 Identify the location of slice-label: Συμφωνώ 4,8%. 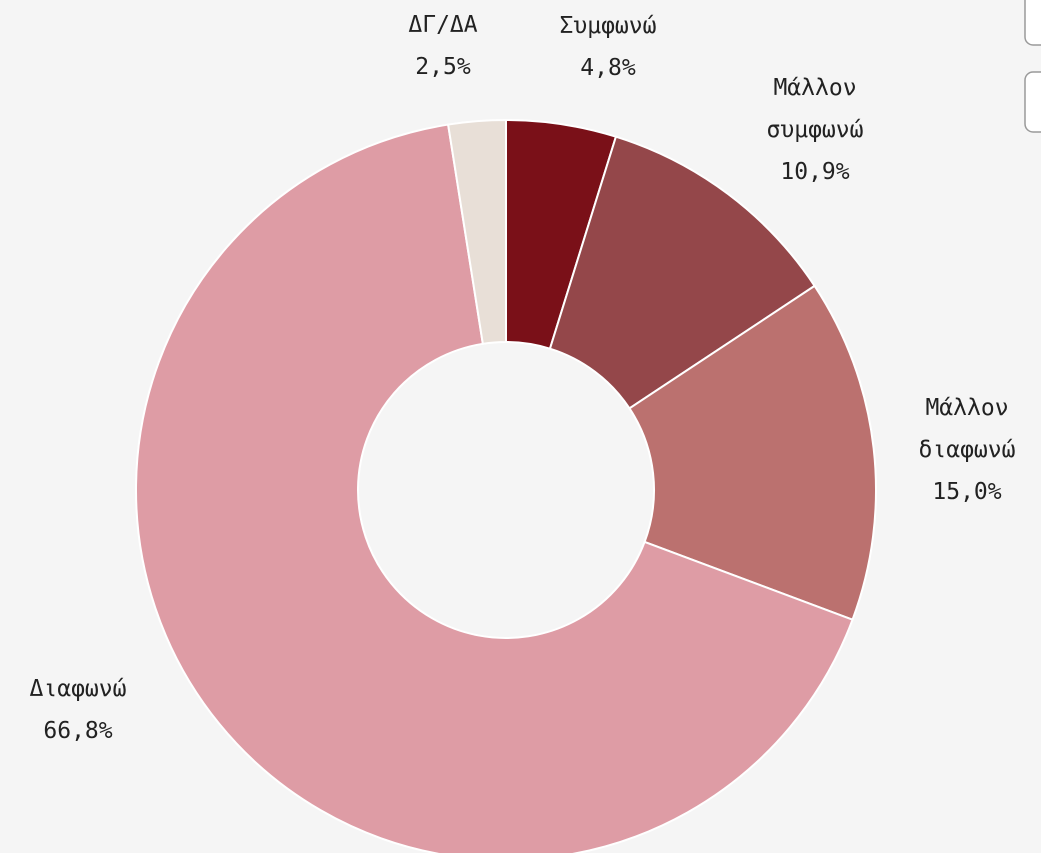
(608, 47).